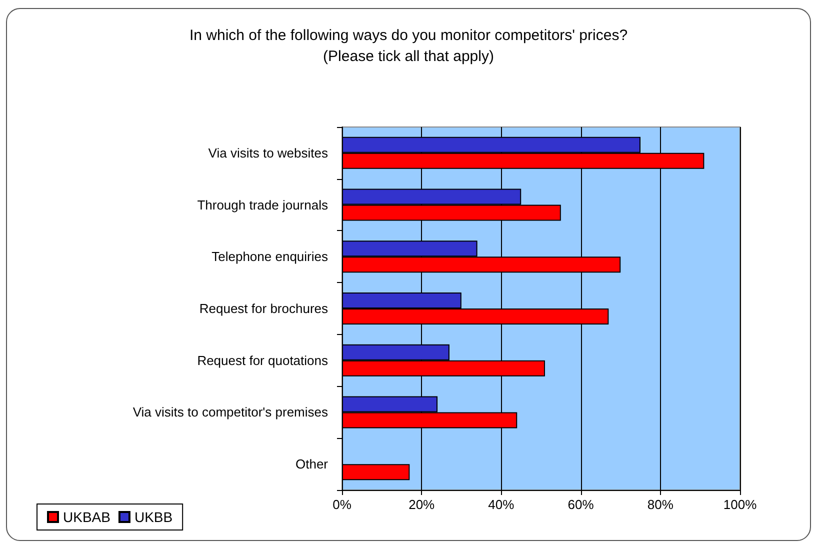 The width and height of the screenshot is (819, 549). What do you see at coordinates (581, 504) in the screenshot?
I see `x-tick-label: 60%` at bounding box center [581, 504].